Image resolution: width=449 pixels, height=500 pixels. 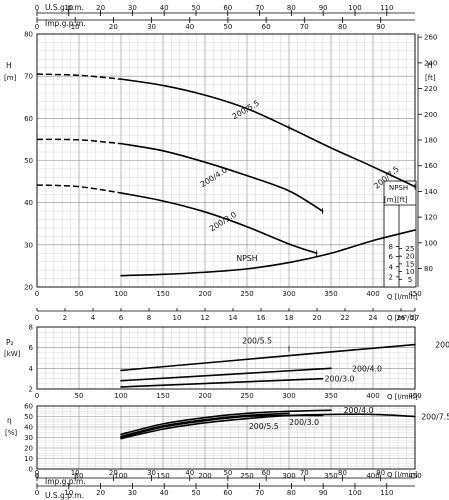 What do you see at coordinates (100, 8) in the screenshot?
I see `top-usgpm-tick-label: 20` at bounding box center [100, 8].